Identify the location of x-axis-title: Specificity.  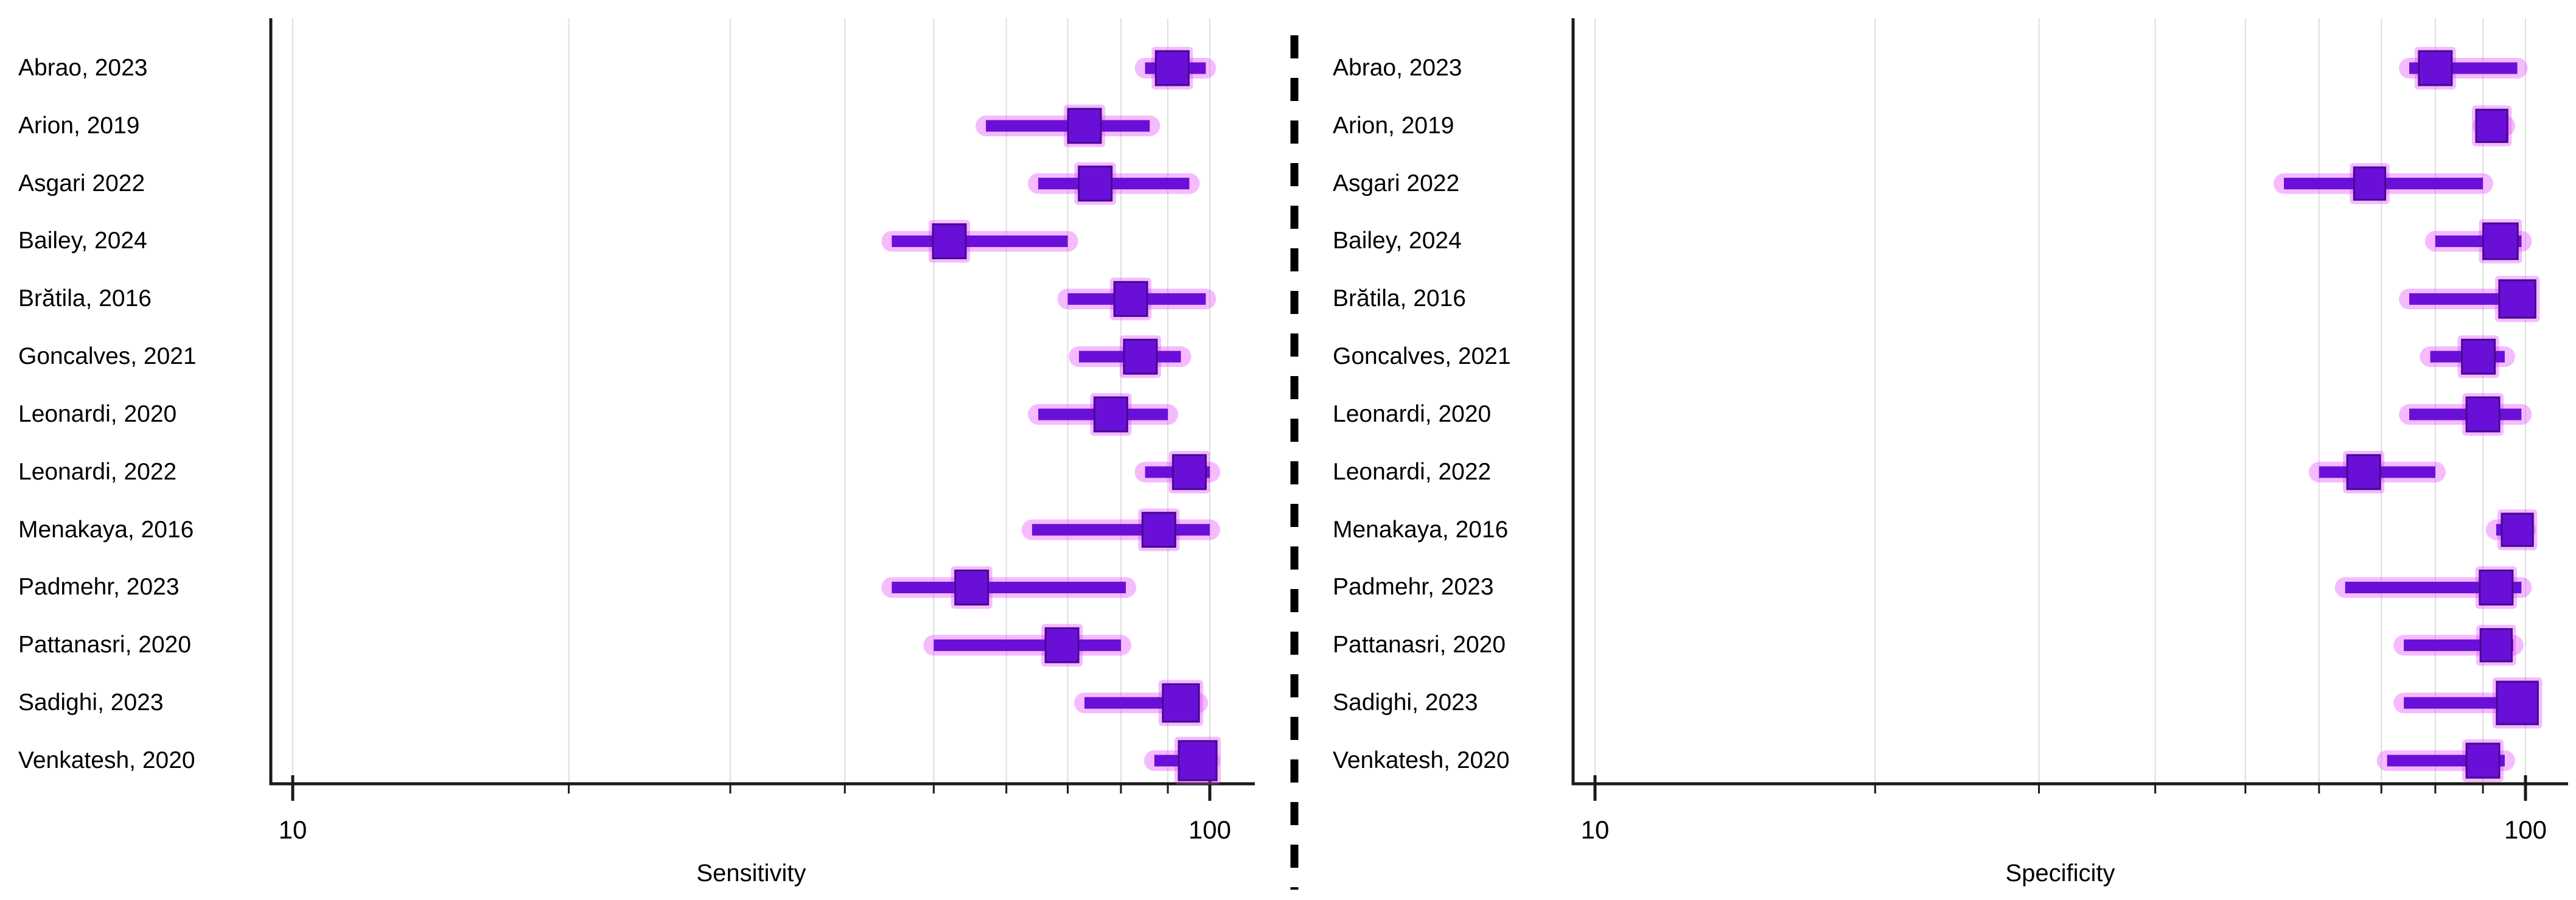
(2060, 873).